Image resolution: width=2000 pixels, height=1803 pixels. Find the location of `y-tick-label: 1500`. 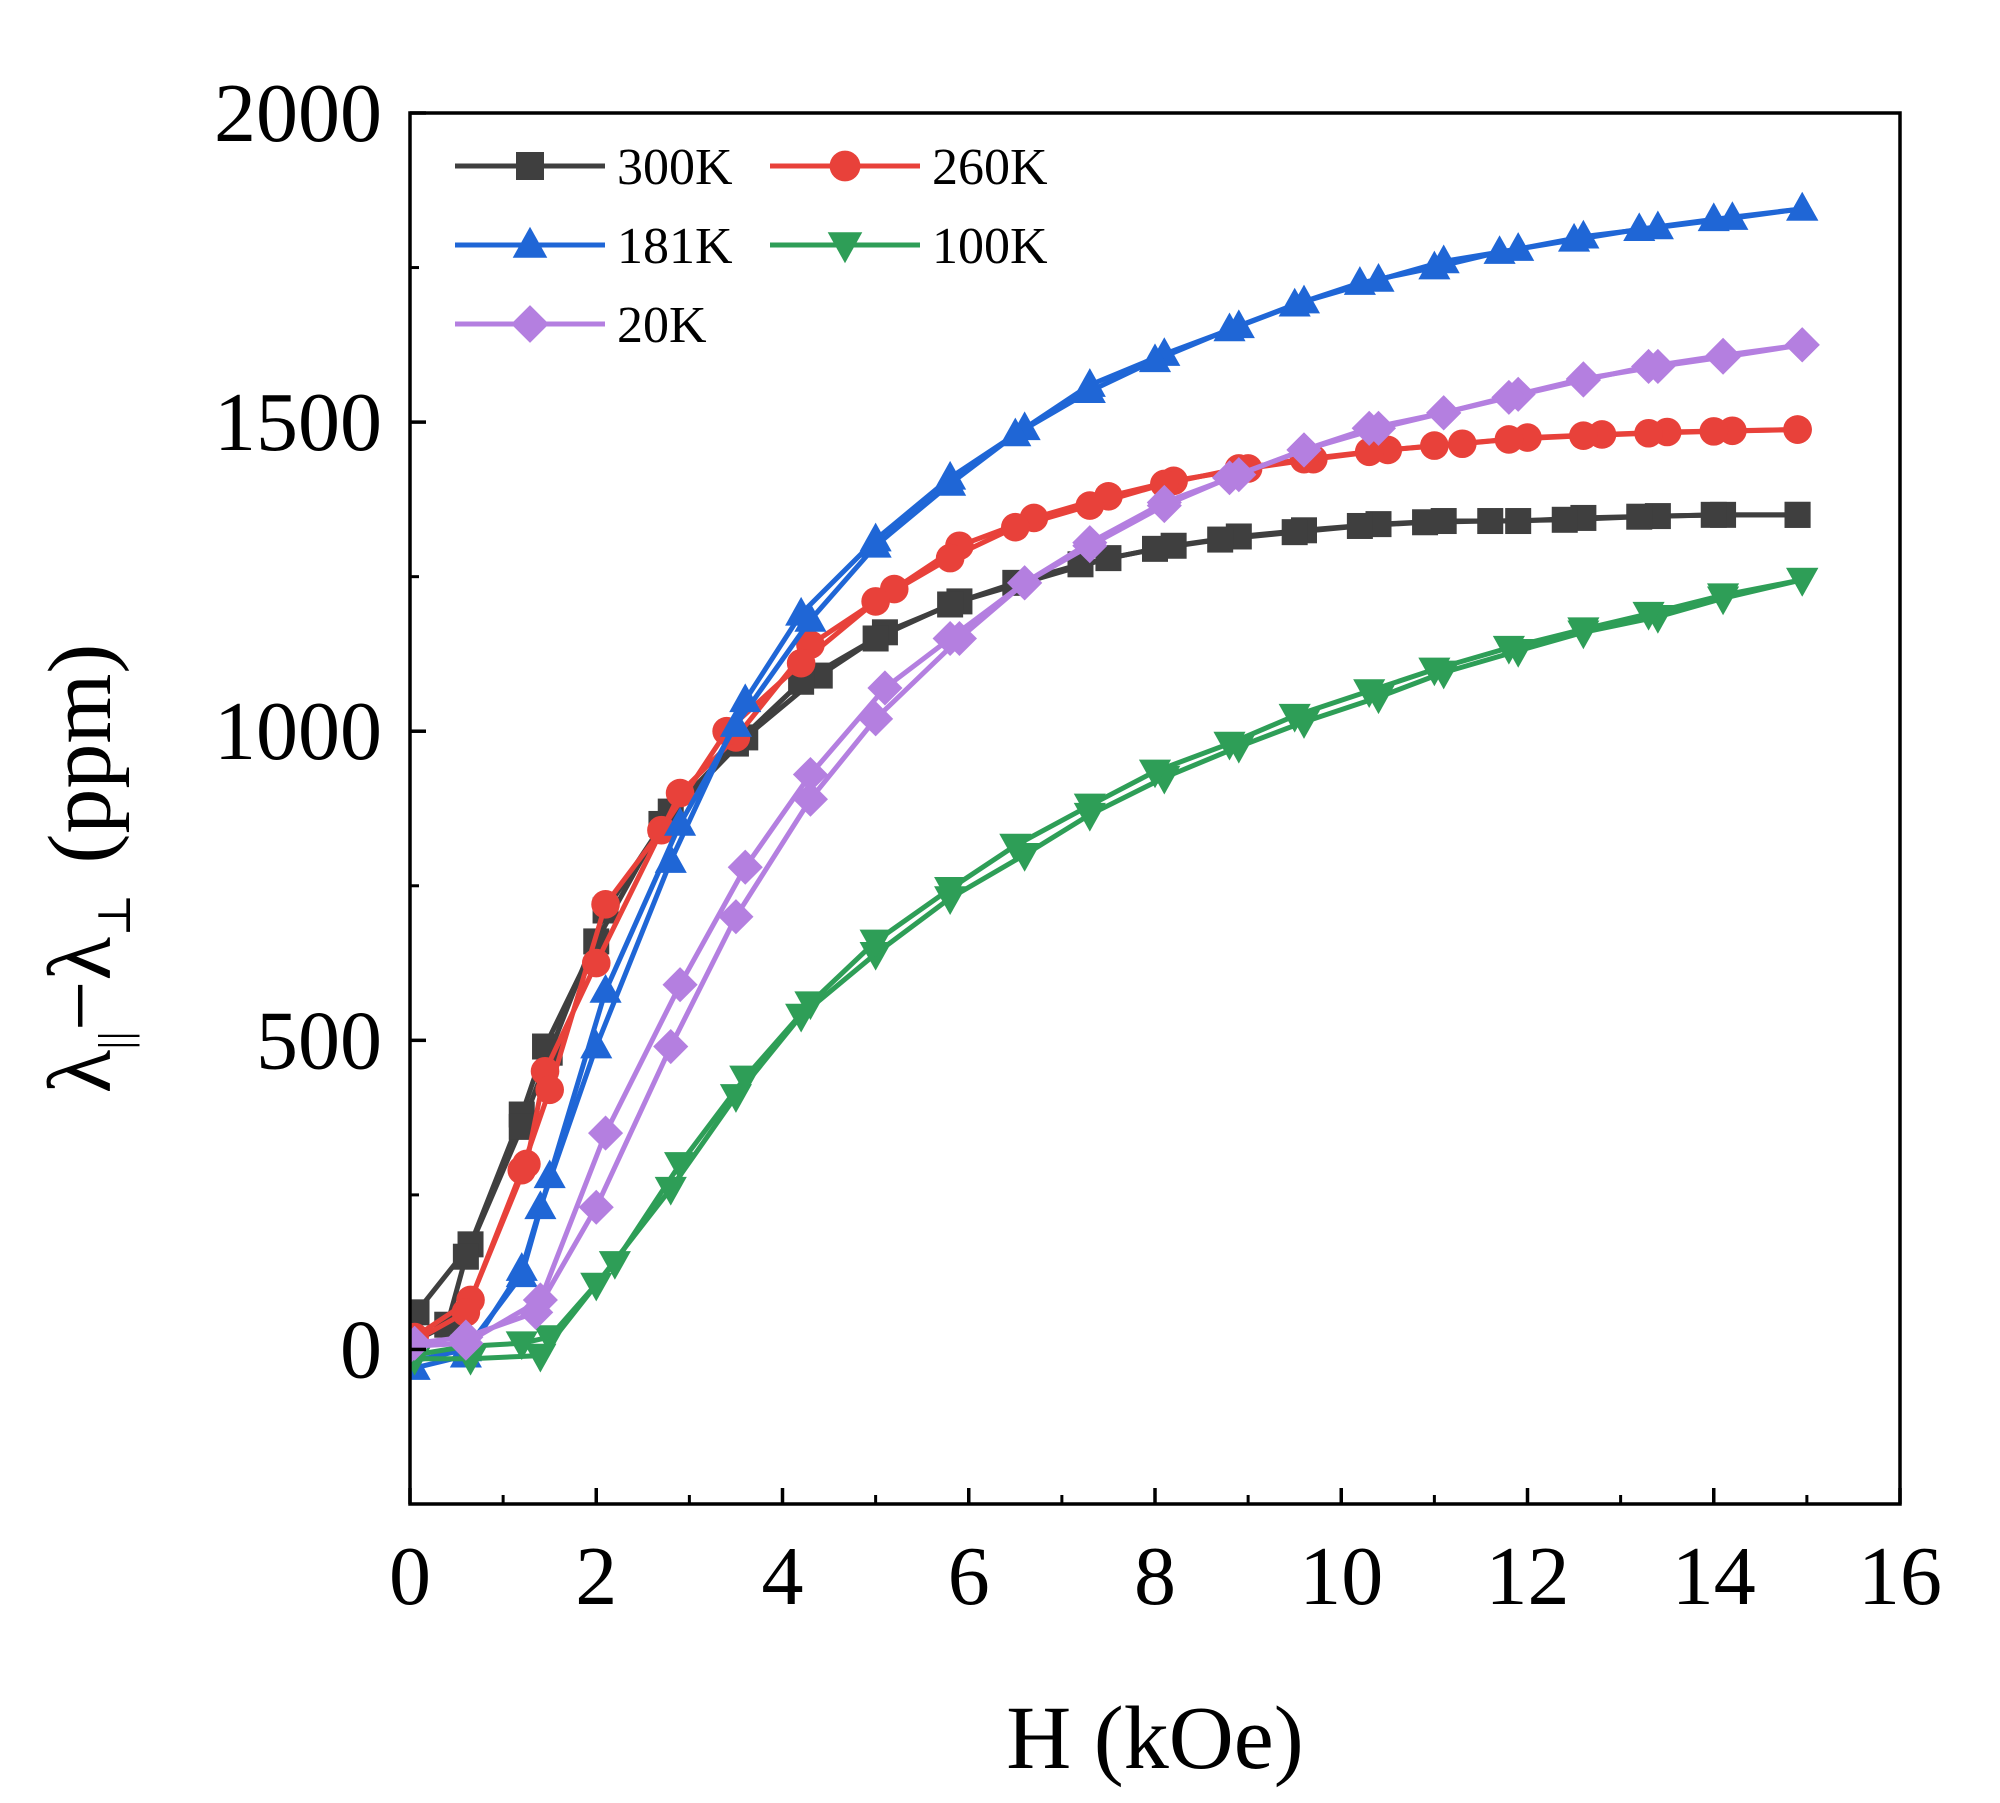

y-tick-label: 1500 is located at coordinates (298, 422).